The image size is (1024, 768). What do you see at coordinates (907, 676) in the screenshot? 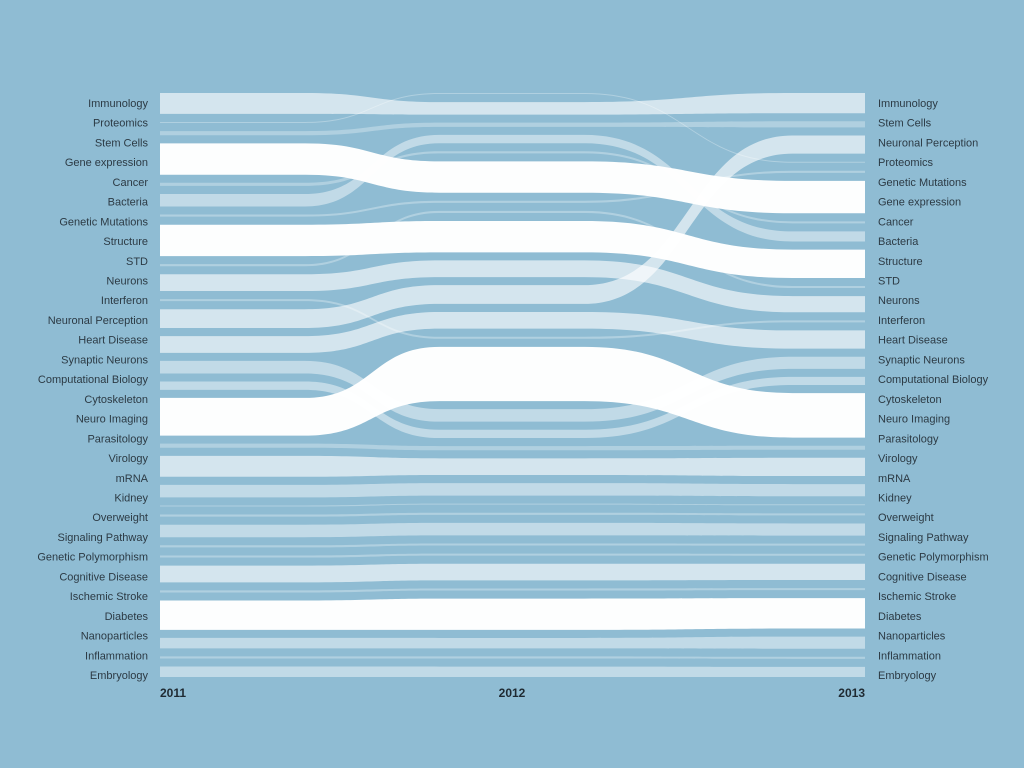
I see `right-label-embryology: Embryology` at bounding box center [907, 676].